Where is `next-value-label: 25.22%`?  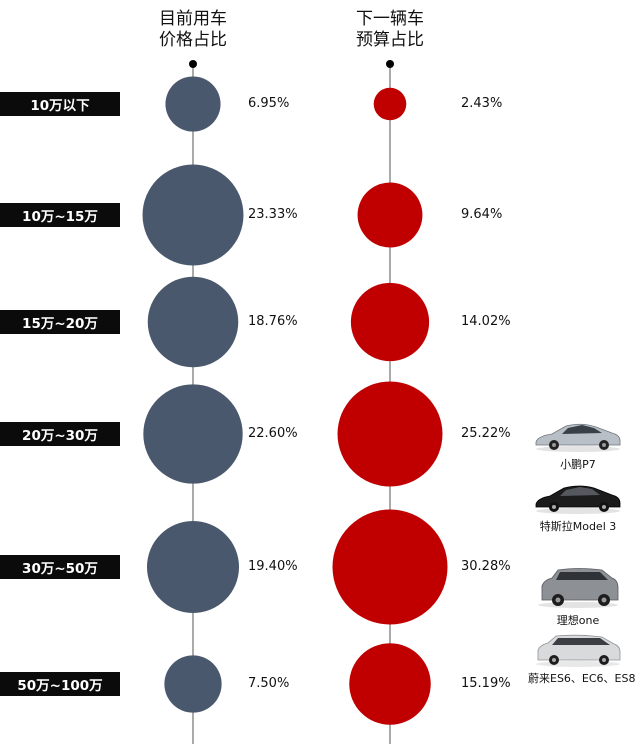
next-value-label: 25.22% is located at coordinates (486, 433).